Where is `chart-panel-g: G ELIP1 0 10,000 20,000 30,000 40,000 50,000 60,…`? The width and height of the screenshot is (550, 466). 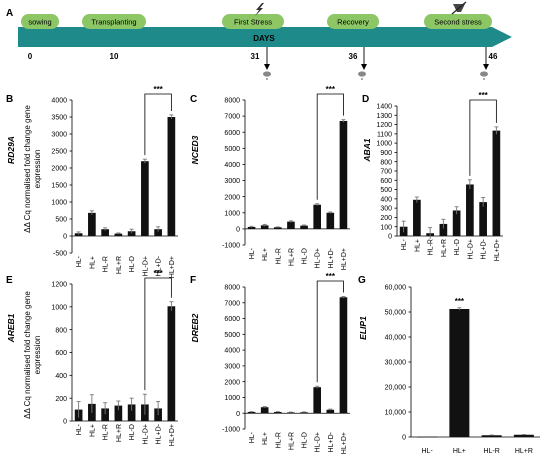 chart-panel-g: G ELIP1 0 10,000 20,000 30,000 40,000 50,000 60,… is located at coordinates (449, 365).